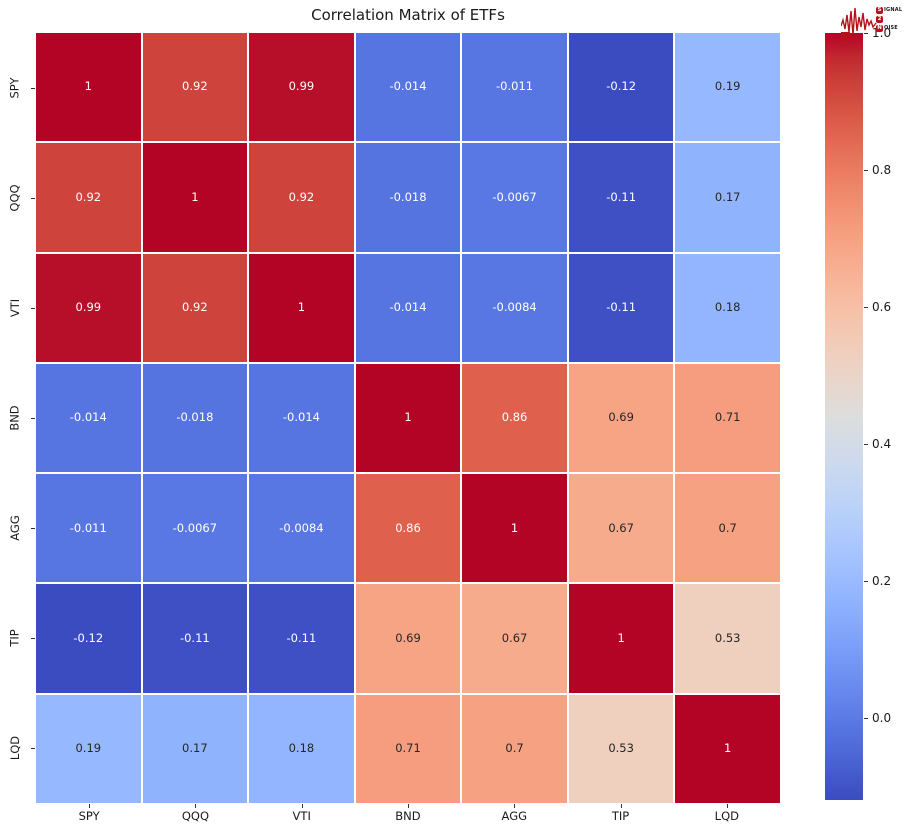 This screenshot has height=836, width=904. Describe the element at coordinates (727, 307) in the screenshot. I see `heatmap-cell-VTI-LQD: 0.18` at that location.